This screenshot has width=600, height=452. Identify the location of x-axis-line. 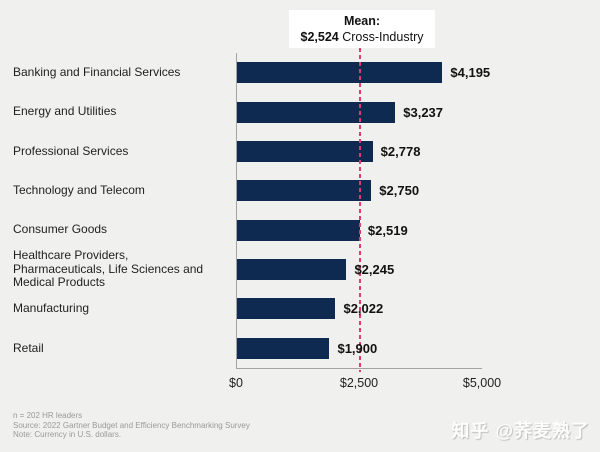
(359, 368).